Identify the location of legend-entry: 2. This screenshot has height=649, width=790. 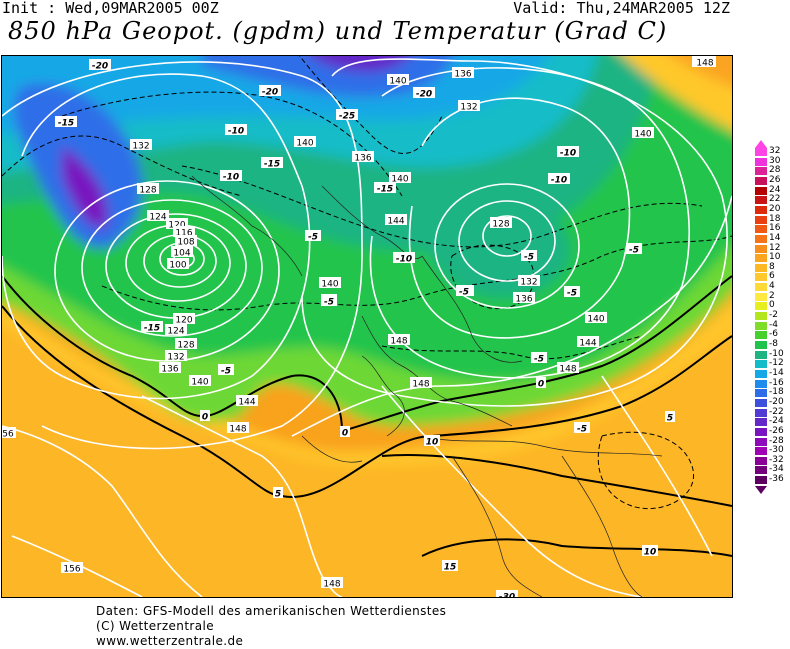
(771, 296).